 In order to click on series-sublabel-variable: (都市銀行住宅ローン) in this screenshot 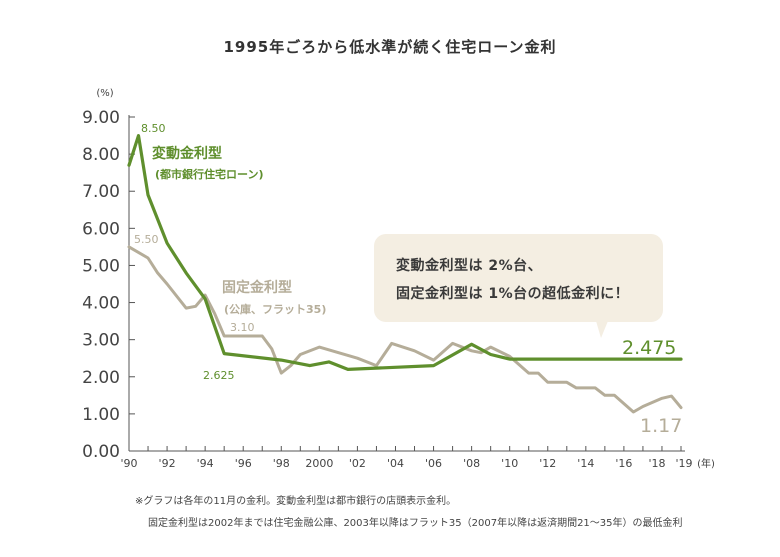, I will do `click(209, 174)`.